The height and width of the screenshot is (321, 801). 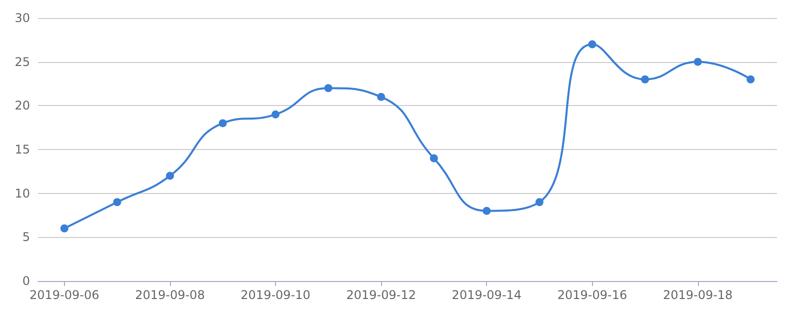 I want to click on y-tick-label: 5, so click(x=26, y=237).